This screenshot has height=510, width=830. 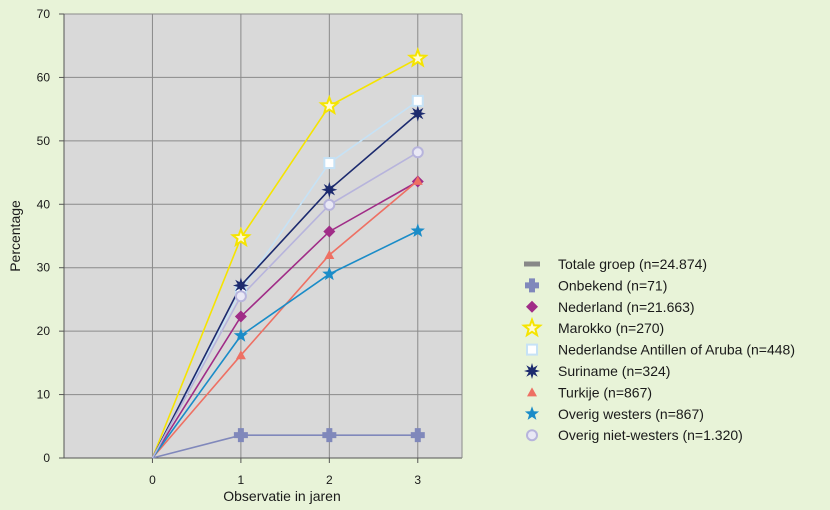 I want to click on y-tick-label: 50, so click(x=44, y=141).